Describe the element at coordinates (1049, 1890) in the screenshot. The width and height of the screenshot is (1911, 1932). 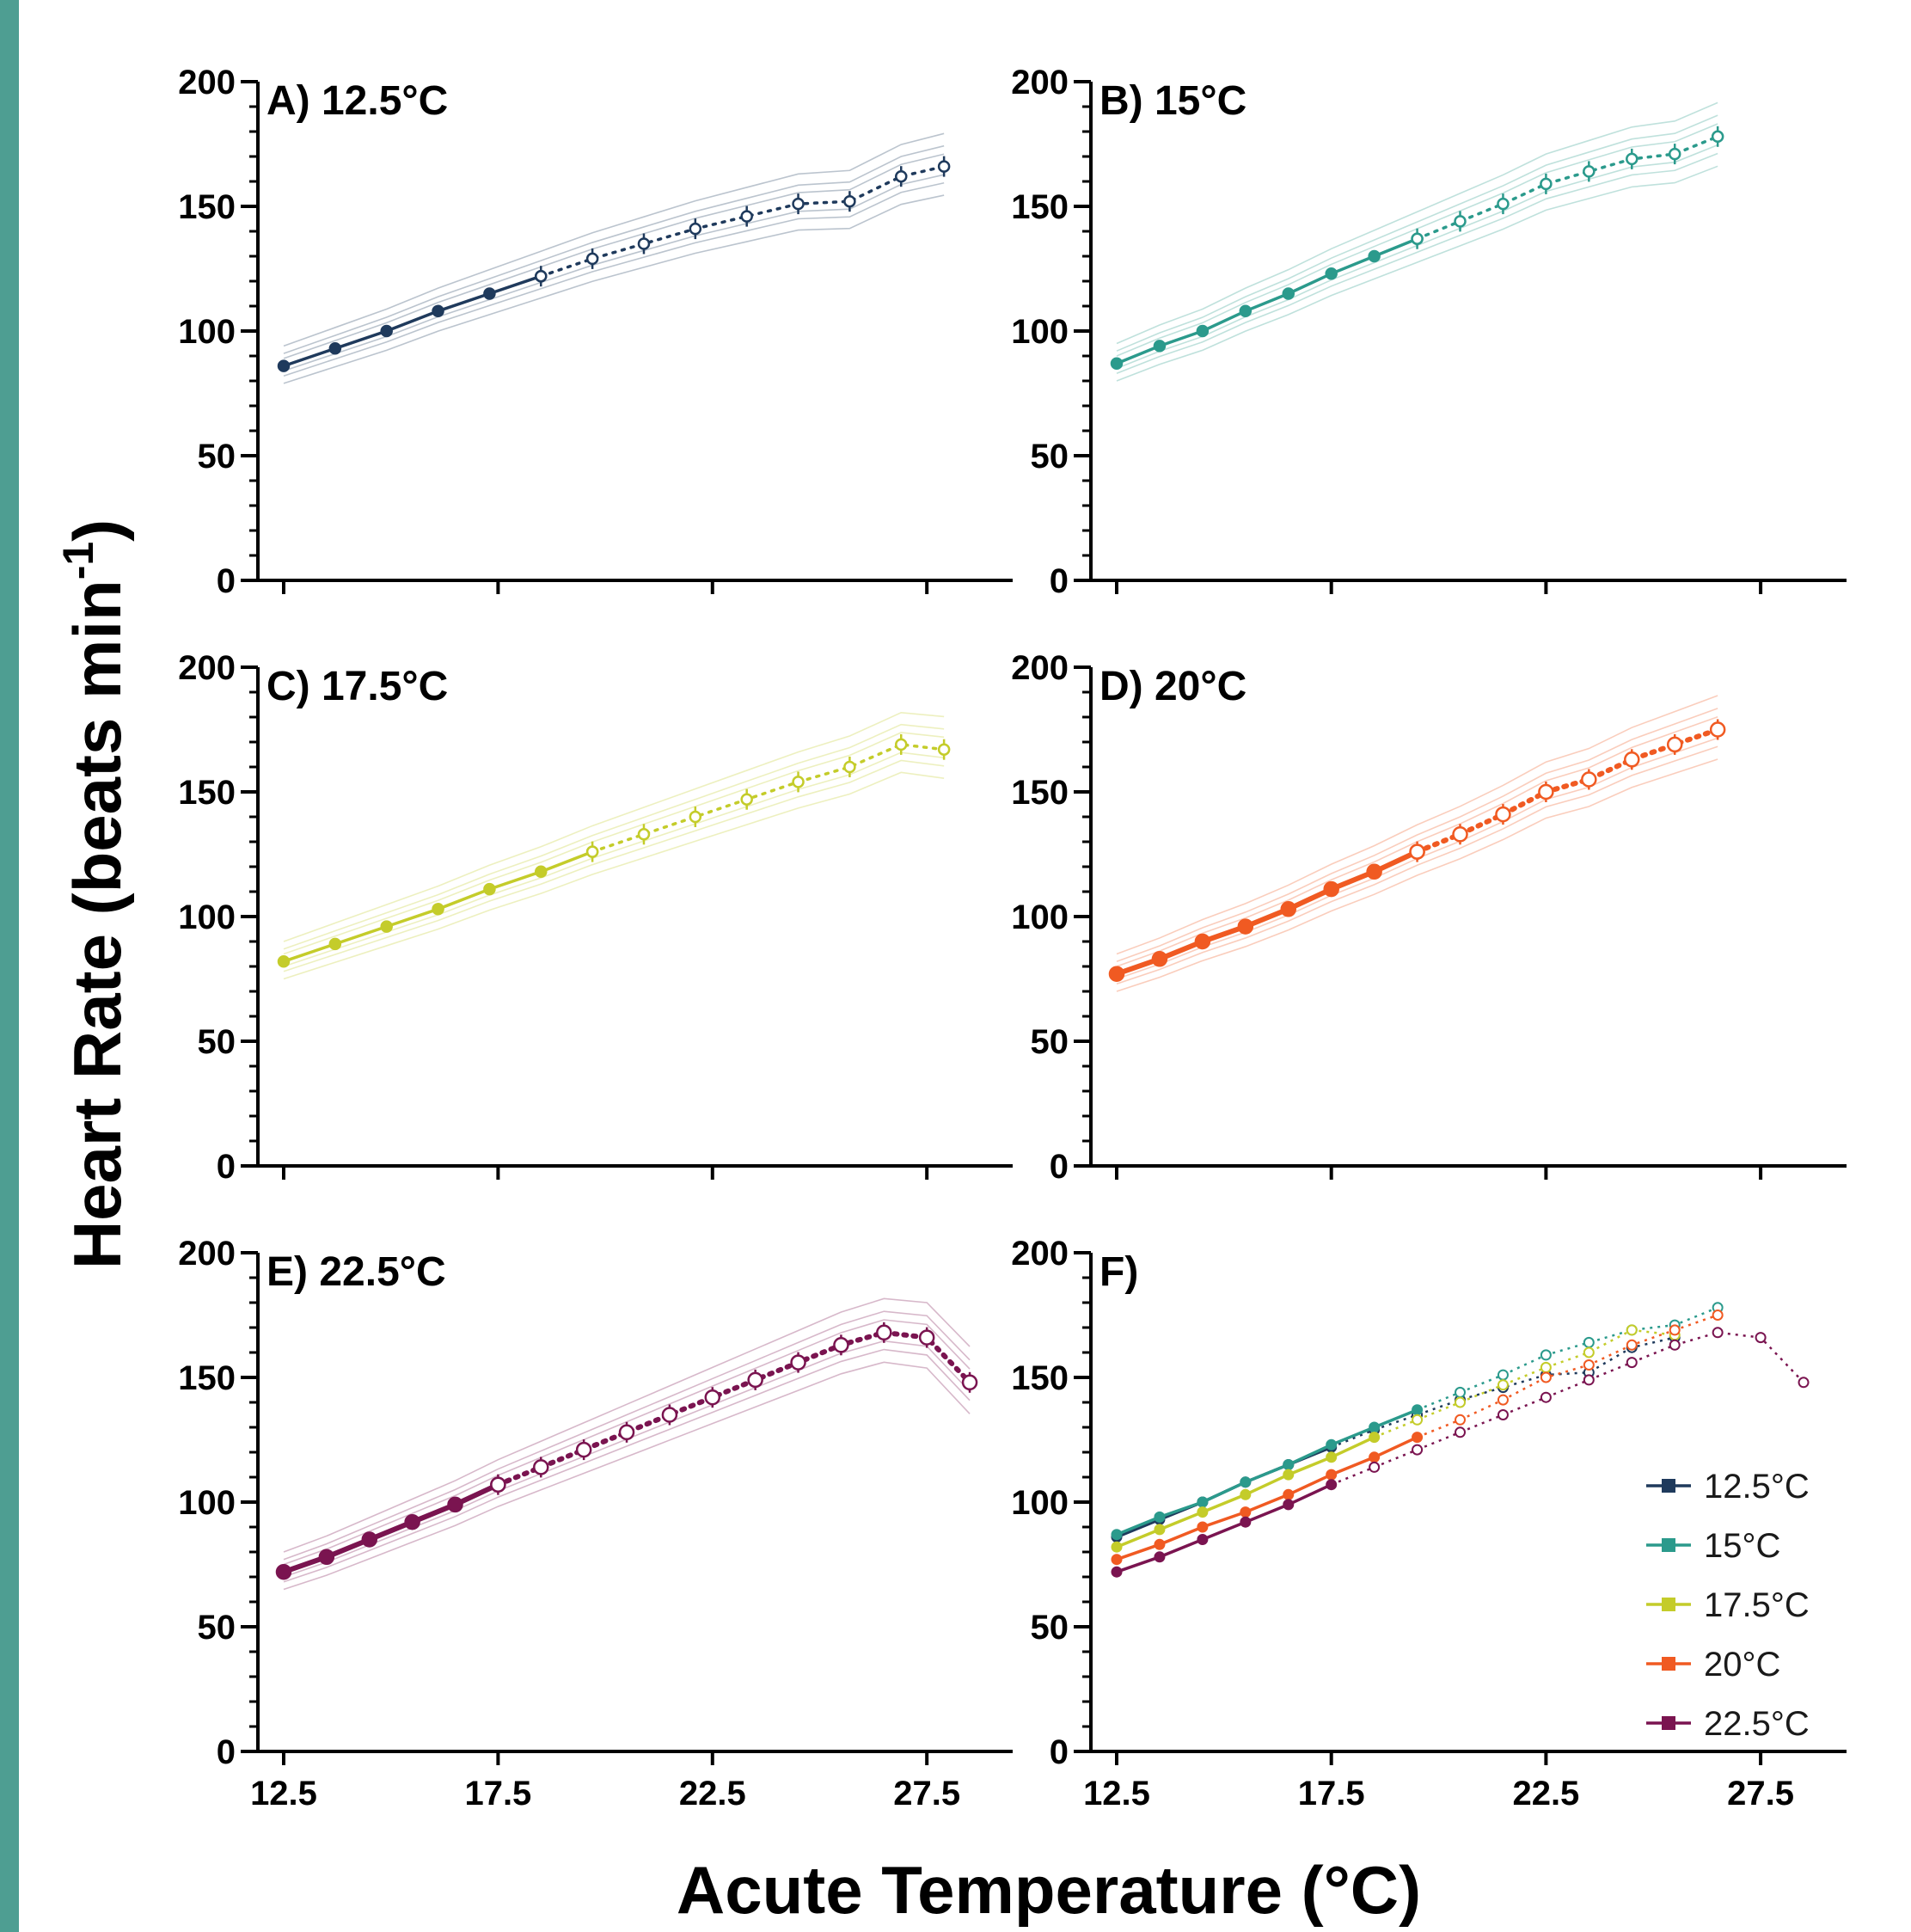
I see `x-axis-title: Acute Temperature (°C)` at that location.